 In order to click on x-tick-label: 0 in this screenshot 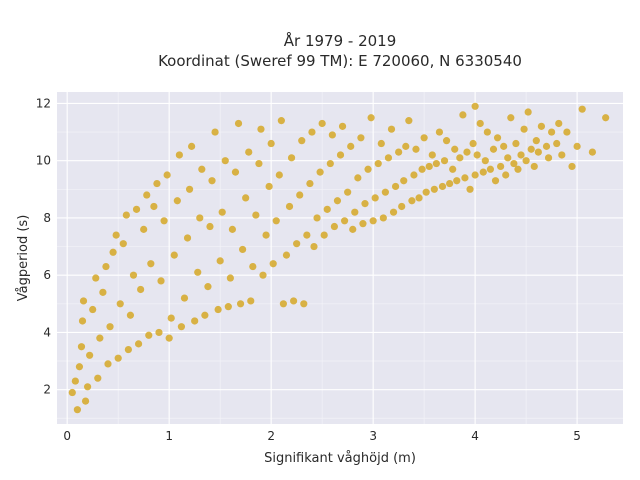, I will do `click(67, 436)`.